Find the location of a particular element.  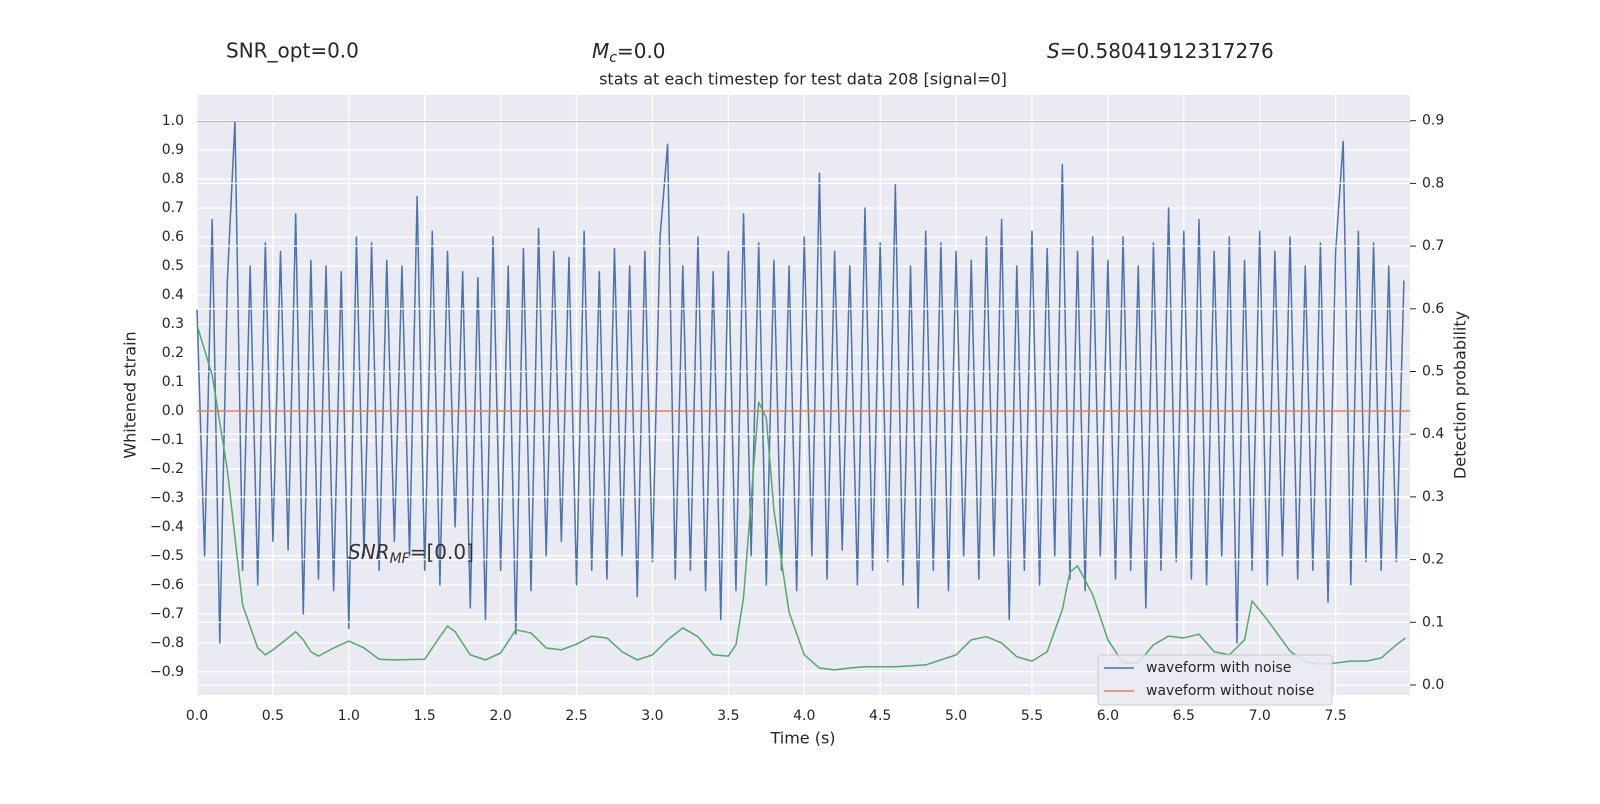

annotation-text: =[0.0] is located at coordinates (442, 552).